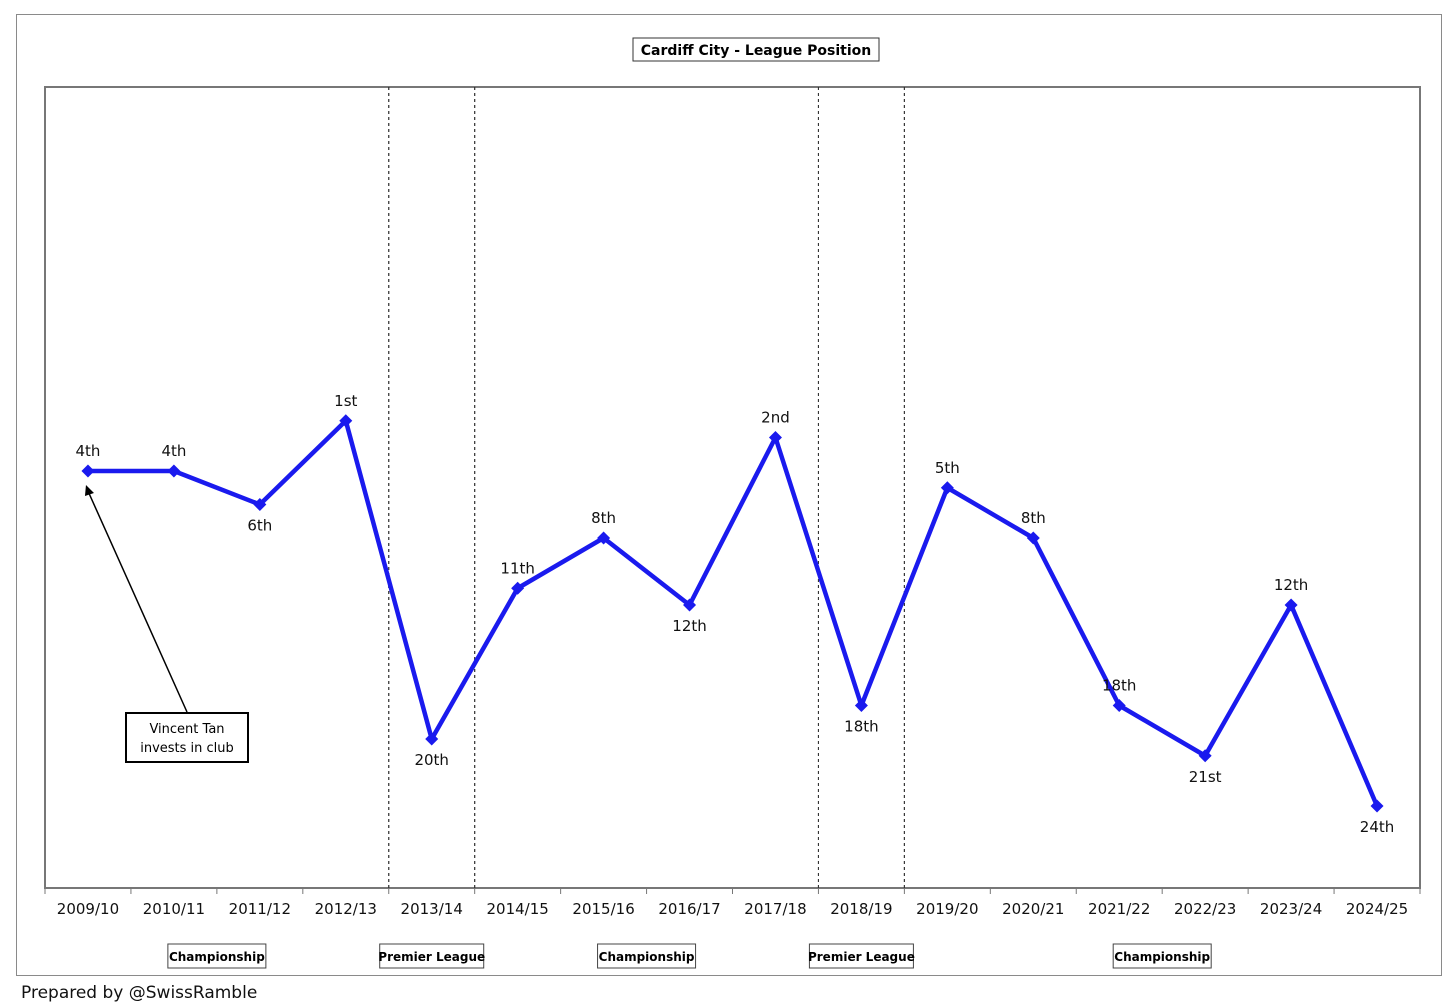 The height and width of the screenshot is (1006, 1456). I want to click on chart-title-box, so click(756, 49).